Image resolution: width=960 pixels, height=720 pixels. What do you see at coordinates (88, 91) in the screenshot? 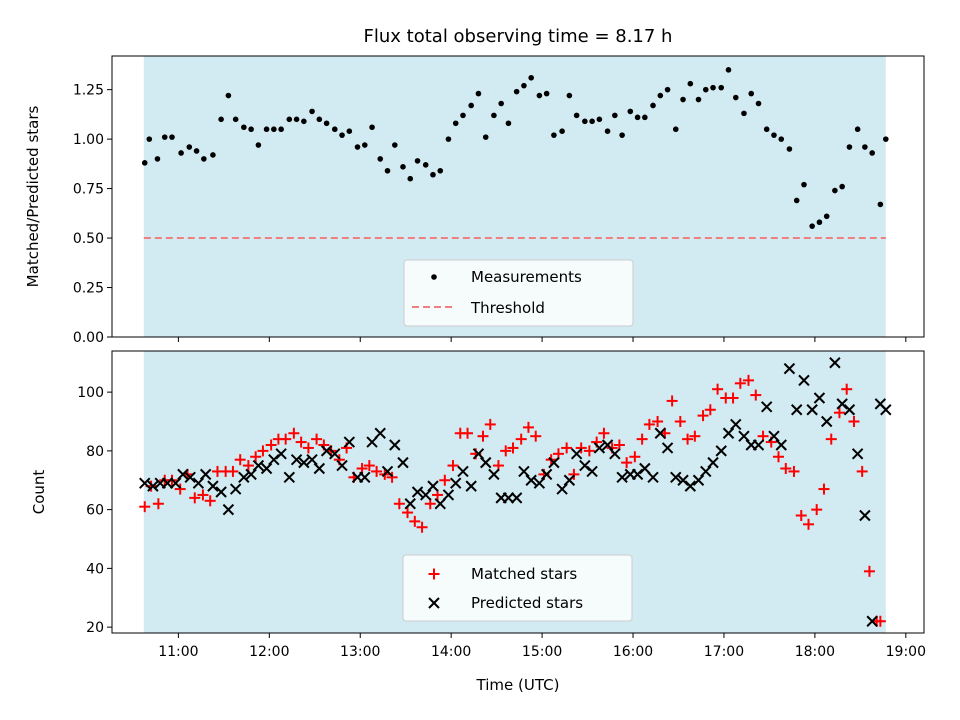
I see `ratio-y-tick-label: 1.25` at bounding box center [88, 91].